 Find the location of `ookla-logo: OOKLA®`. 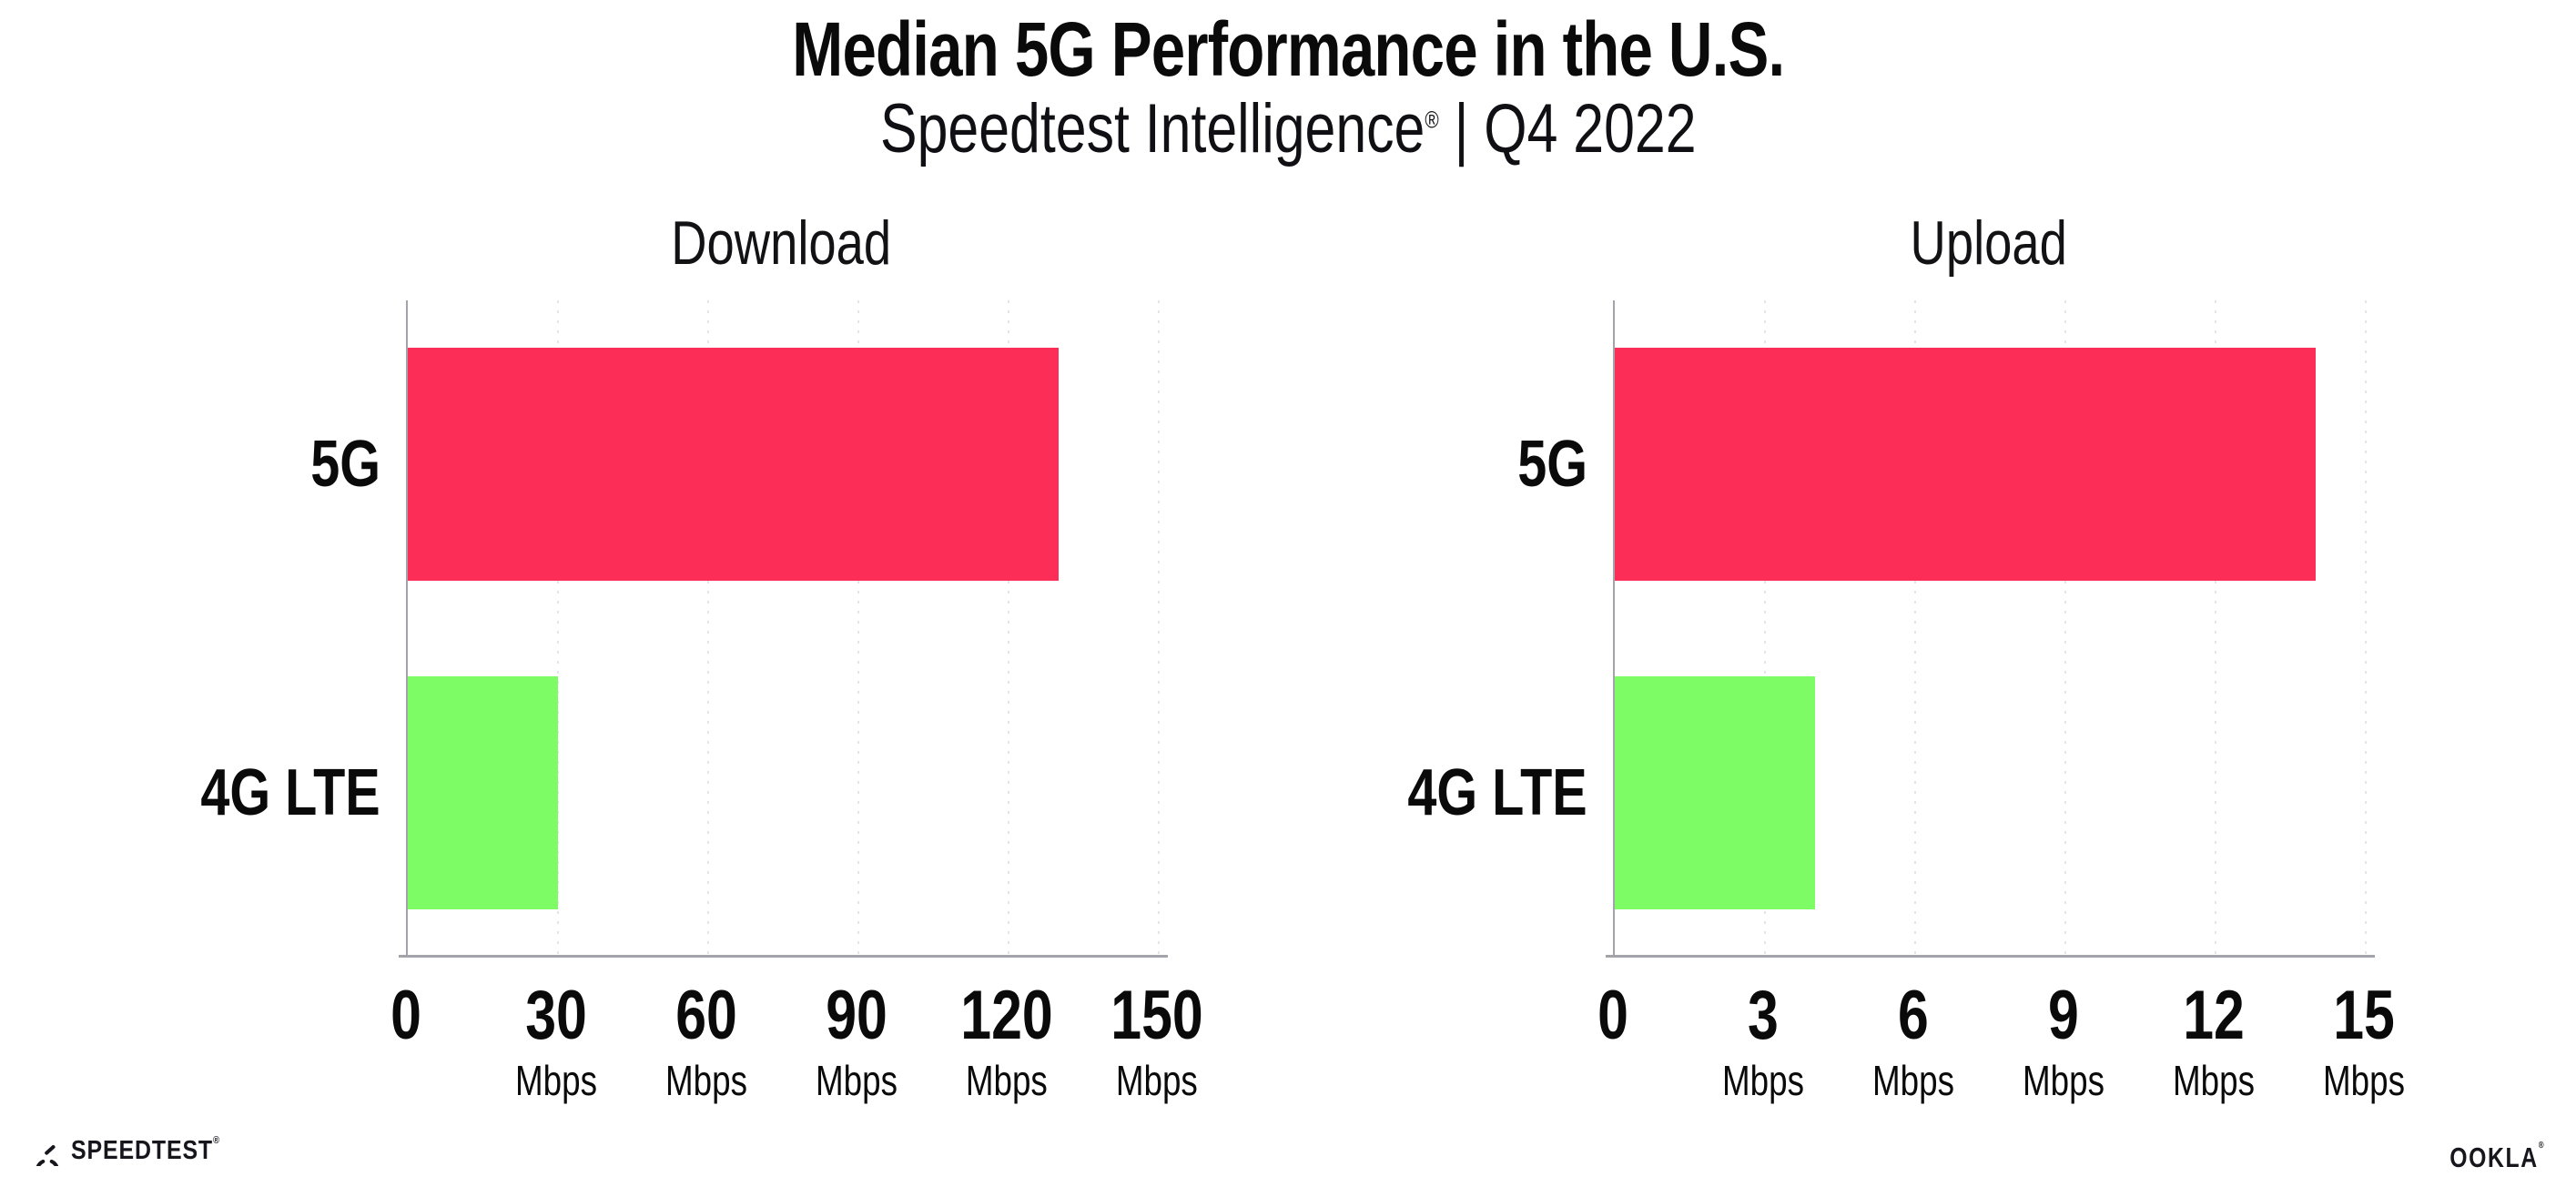

ookla-logo: OOKLA® is located at coordinates (2485, 1157).